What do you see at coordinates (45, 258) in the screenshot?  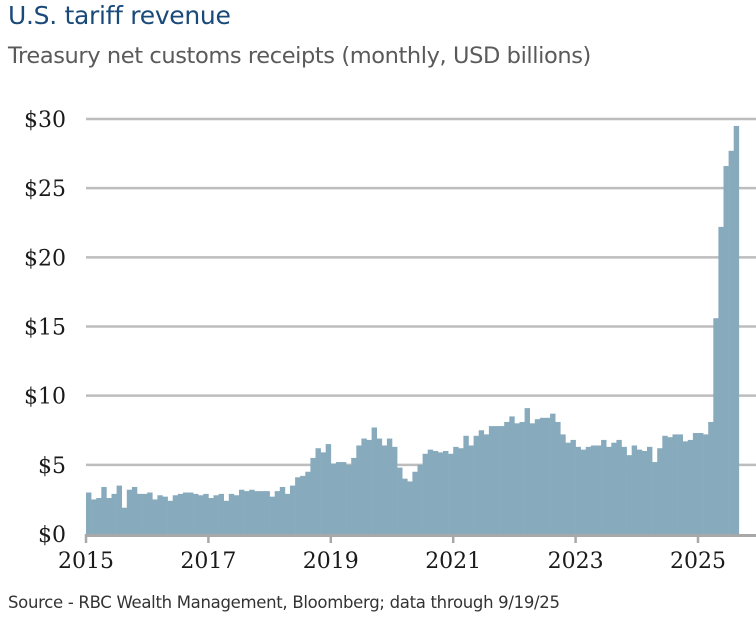 I see `y-tick-label: $20` at bounding box center [45, 258].